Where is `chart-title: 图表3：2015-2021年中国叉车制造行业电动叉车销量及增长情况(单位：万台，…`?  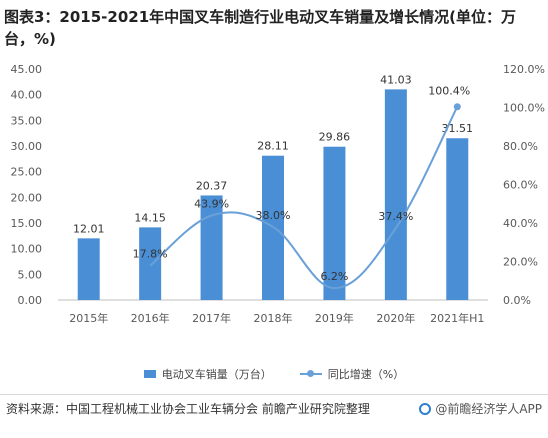
chart-title: 图表3：2015-2021年中国叉车制造行业电动叉车销量及增长情况(单位：万台，… is located at coordinates (260, 28).